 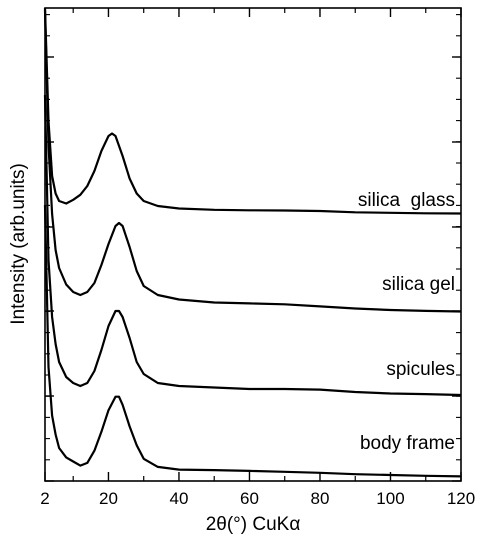 What do you see at coordinates (18, 244) in the screenshot?
I see `y-axis-title: Intensity (arb.units)` at bounding box center [18, 244].